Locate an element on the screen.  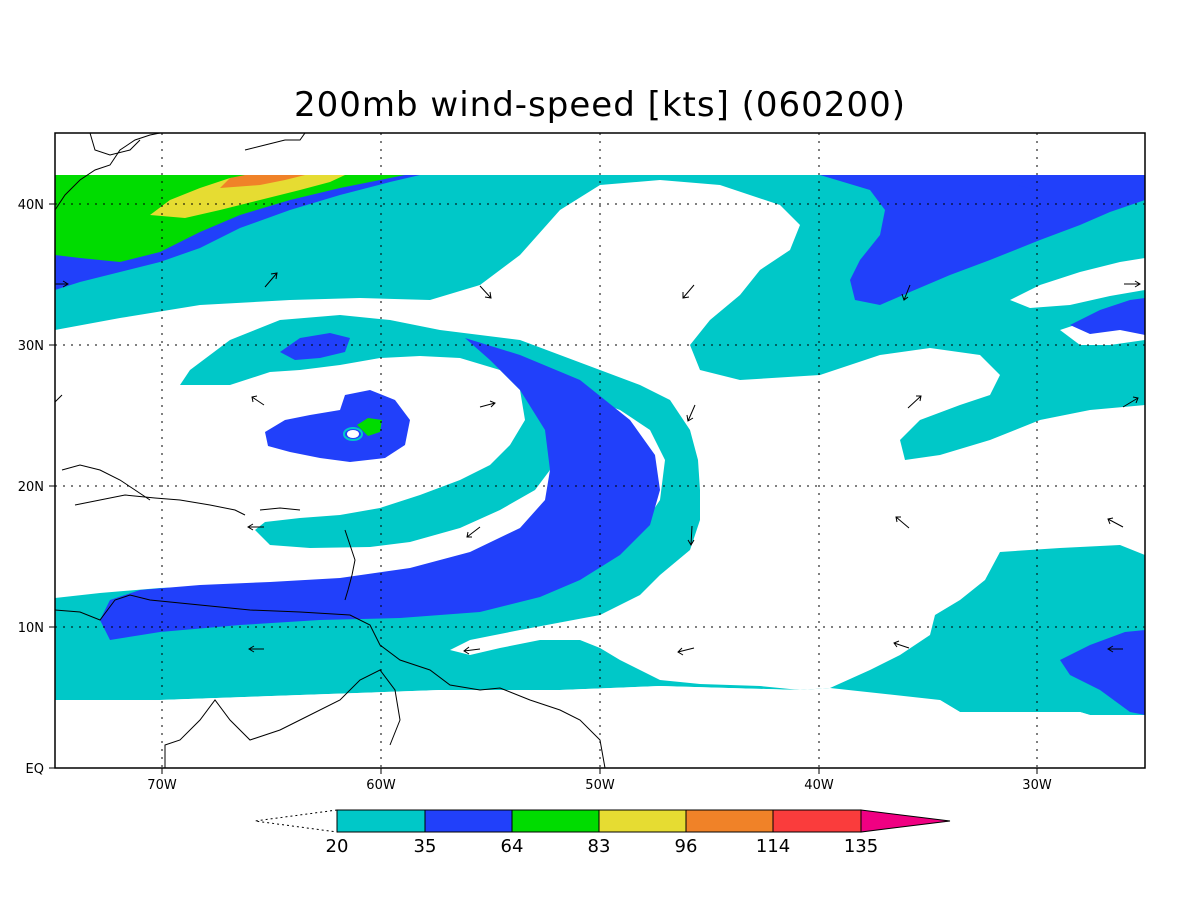
contour-35kt-blue-ring is located at coordinates (337, 426).